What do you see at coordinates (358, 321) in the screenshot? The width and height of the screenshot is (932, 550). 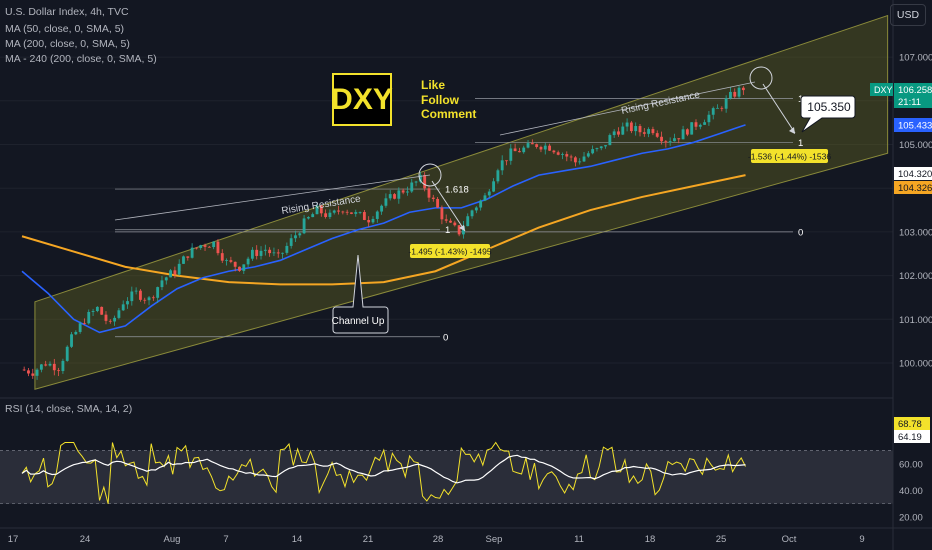 I see `channel-up-label: Channel Up` at bounding box center [358, 321].